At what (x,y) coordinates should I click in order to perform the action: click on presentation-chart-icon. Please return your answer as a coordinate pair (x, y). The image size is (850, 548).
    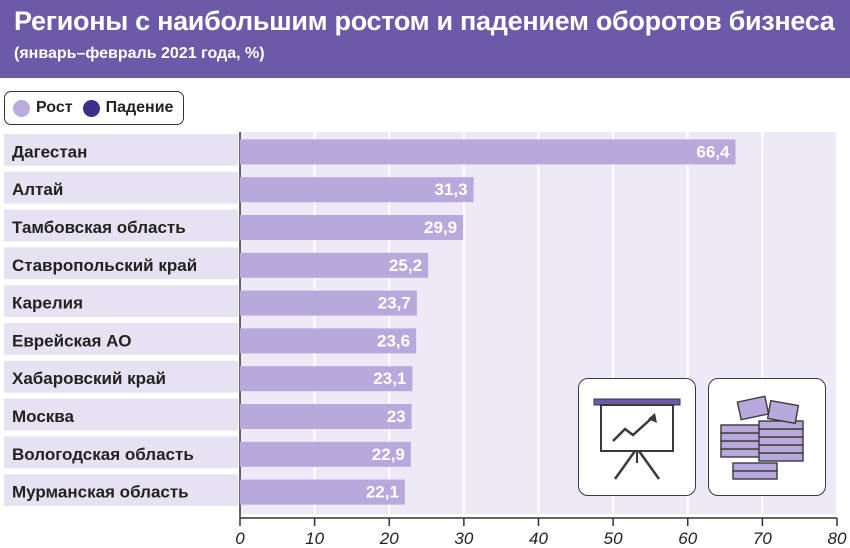
    Looking at the image, I should click on (637, 439).